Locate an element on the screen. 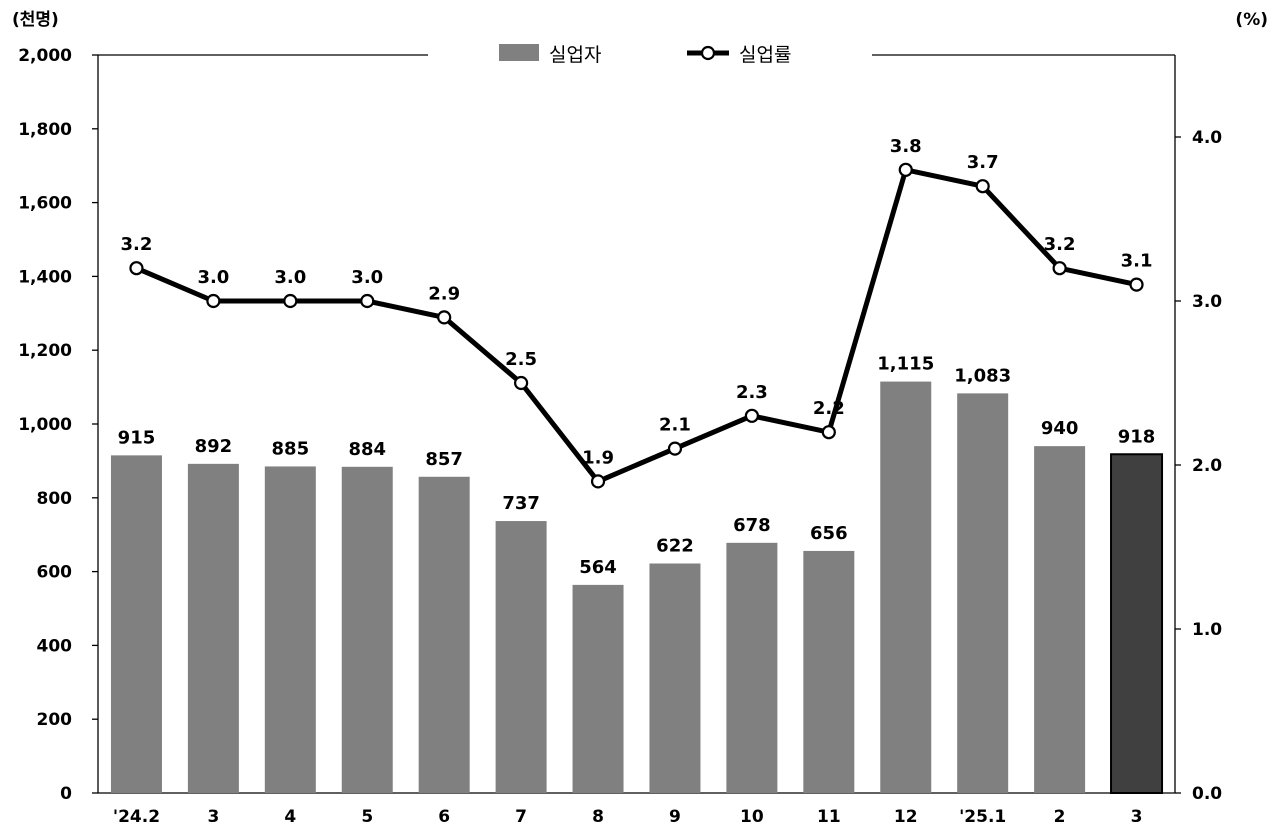  x-tick-label: '25.1 is located at coordinates (982, 817).